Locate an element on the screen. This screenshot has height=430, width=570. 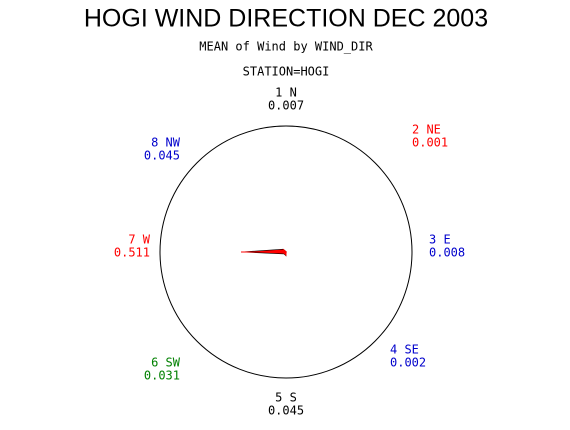
direction-label: 3 E is located at coordinates (440, 240).